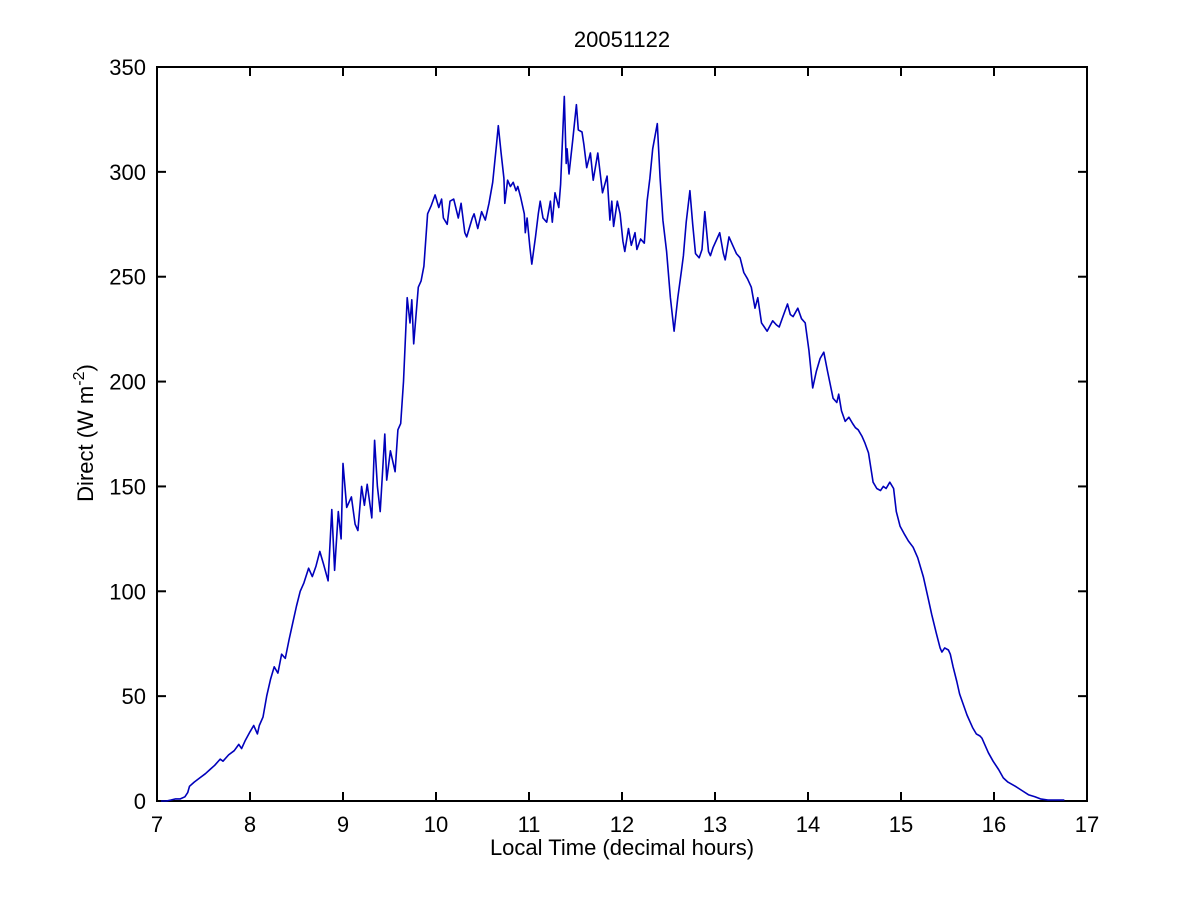  I want to click on x-tick-label: 13, so click(715, 824).